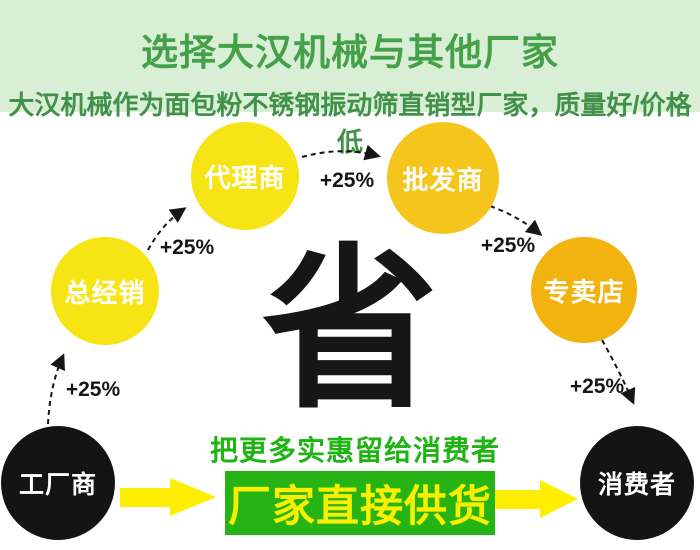  I want to click on node-specialty-store-label: 专卖店, so click(584, 291).